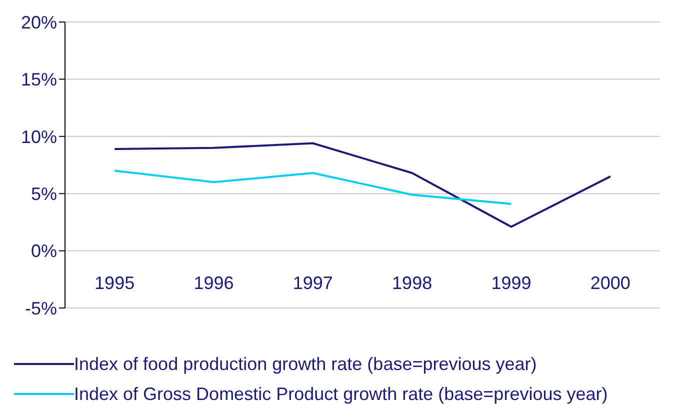 This screenshot has height=417, width=696. Describe the element at coordinates (511, 282) in the screenshot. I see `x-tick-label: 1999` at that location.